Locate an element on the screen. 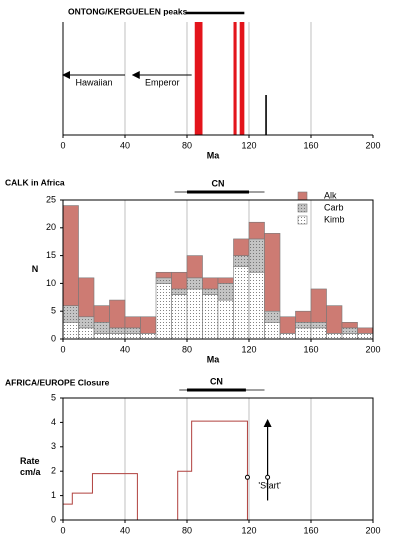 The width and height of the screenshot is (400, 536). chart-title: CALK in Africa is located at coordinates (35, 182).